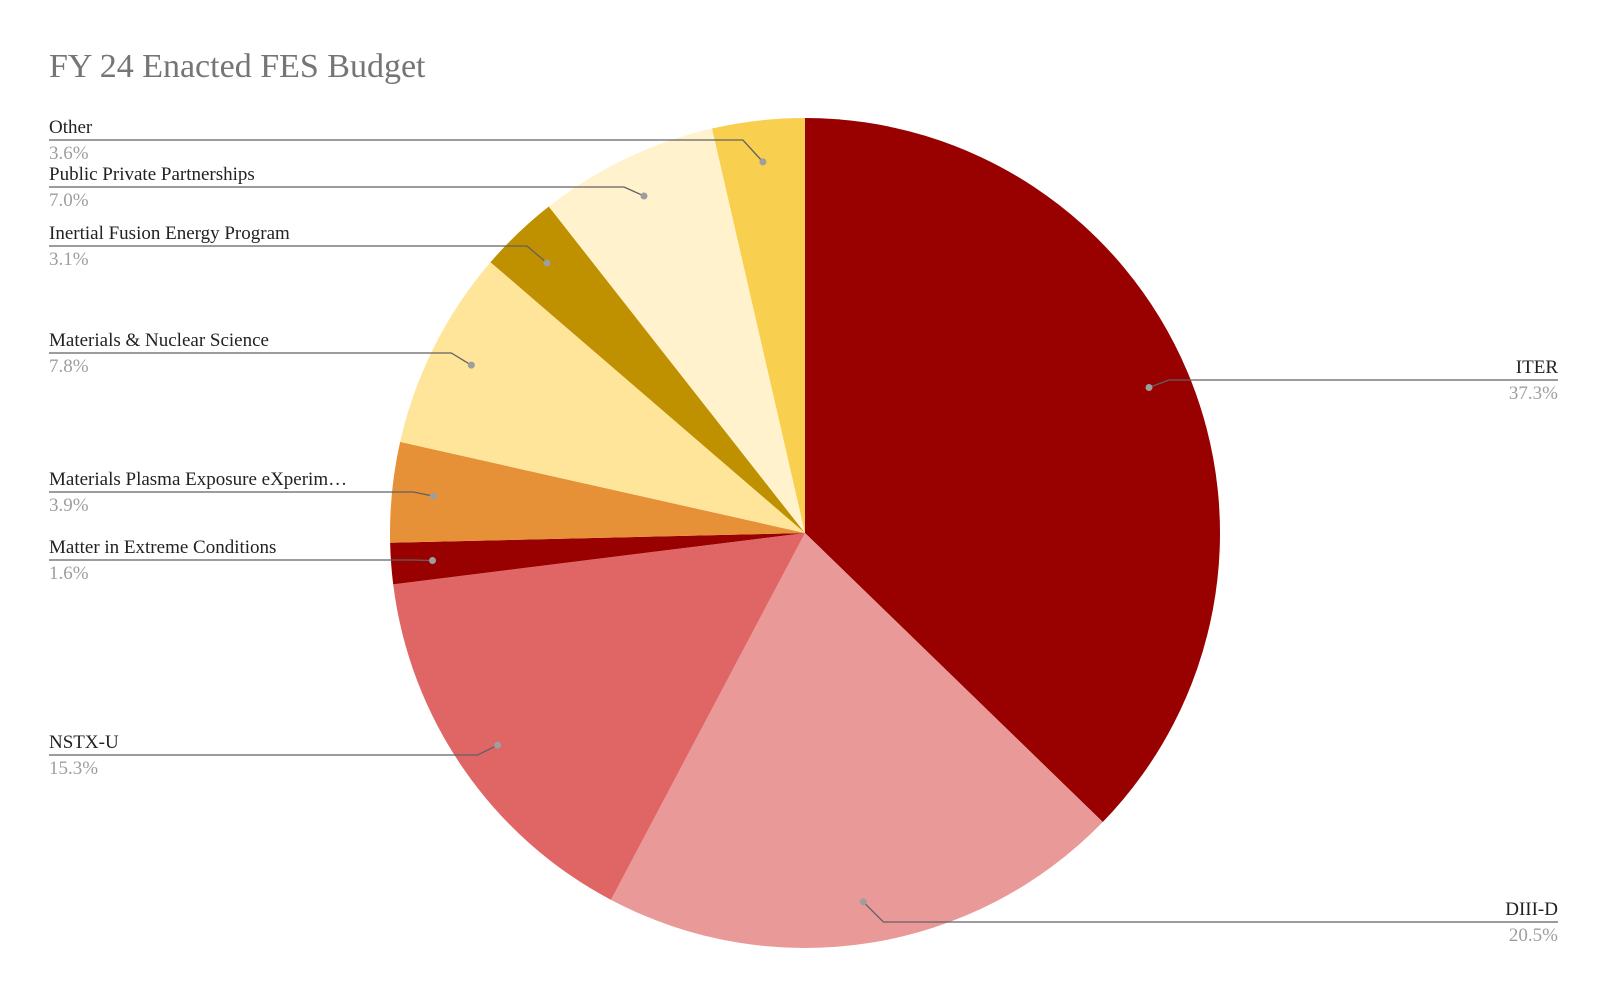 The width and height of the screenshot is (1600, 992). What do you see at coordinates (169, 233) in the screenshot?
I see `slice-label-name: Inertial Fusion Energy Program` at bounding box center [169, 233].